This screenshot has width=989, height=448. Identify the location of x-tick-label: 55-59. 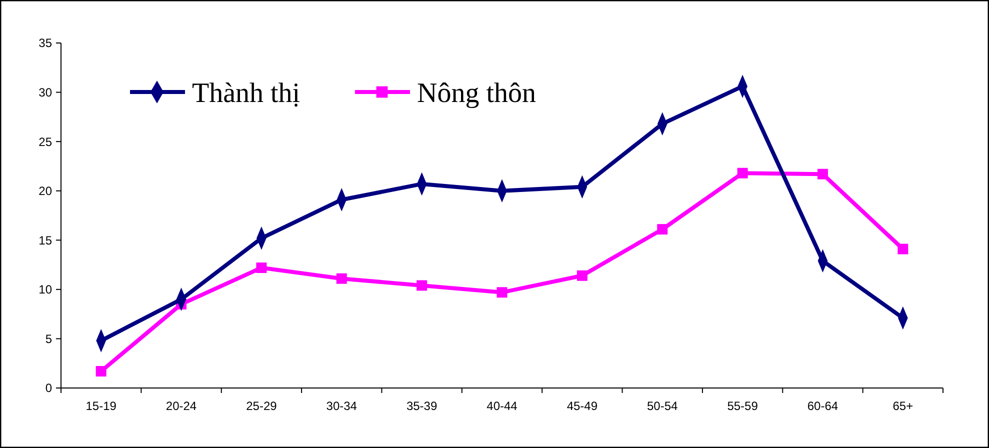
(742, 406).